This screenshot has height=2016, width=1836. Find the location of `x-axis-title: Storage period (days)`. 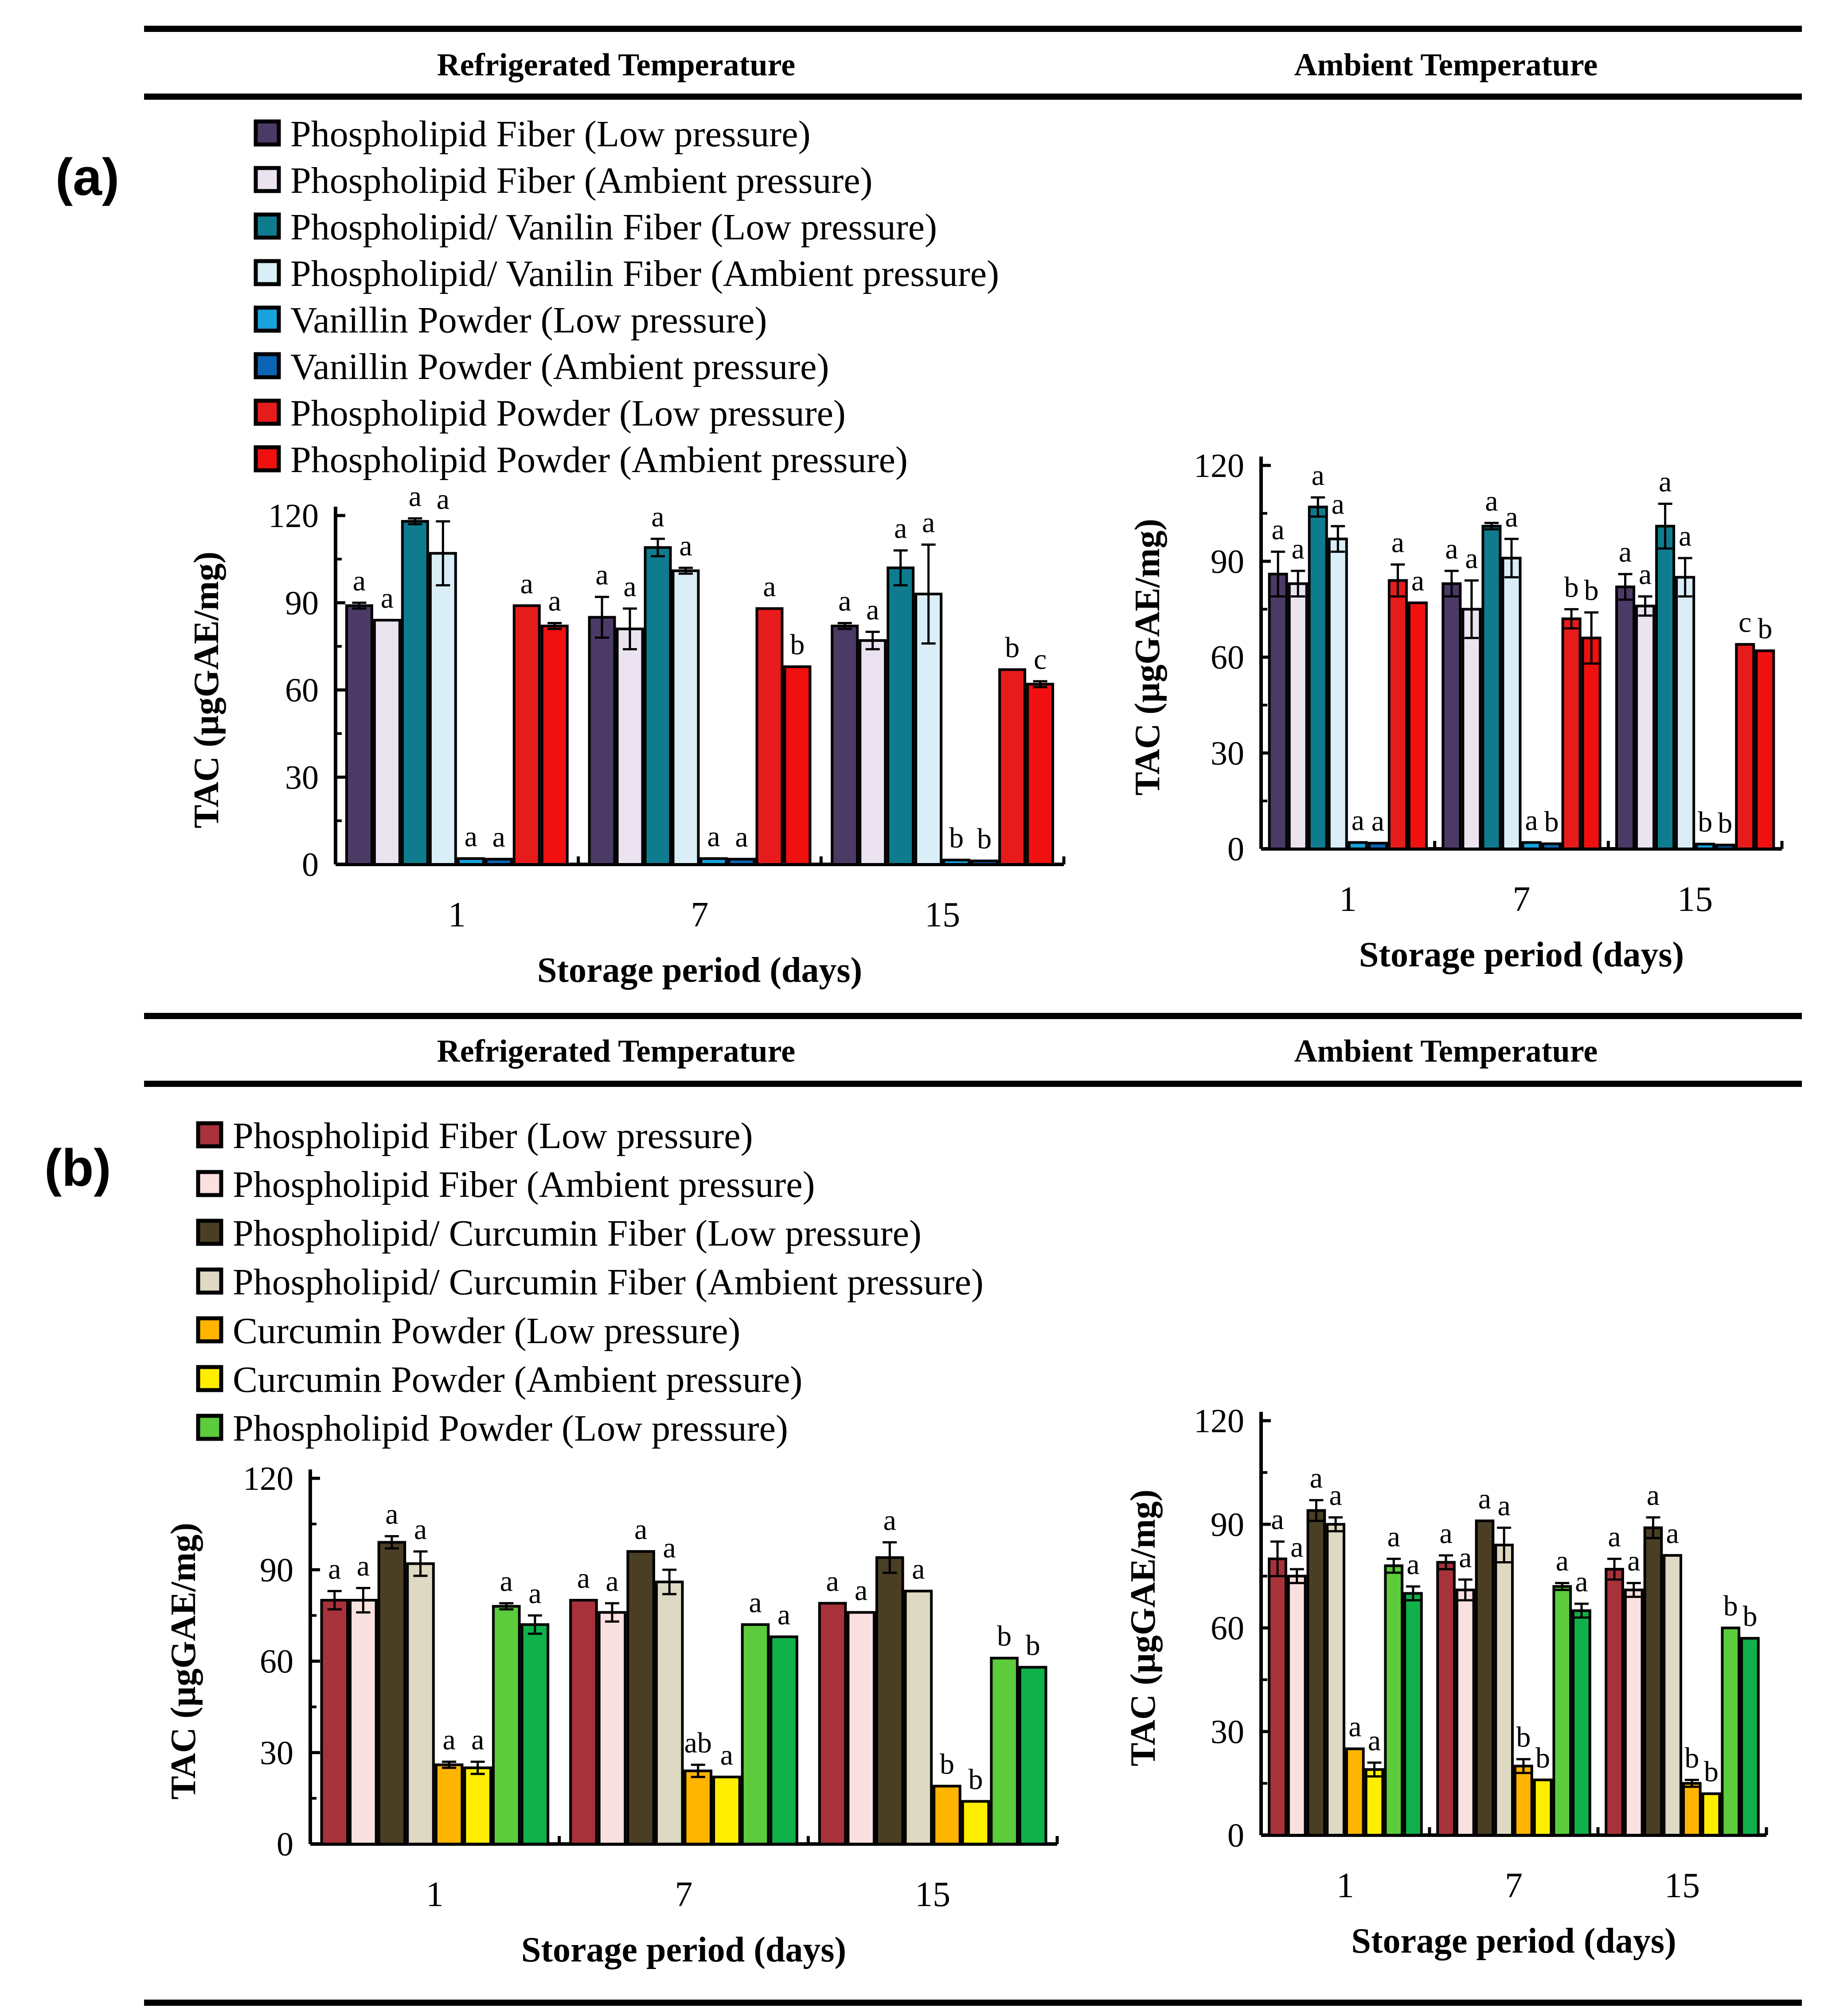

x-axis-title: Storage period (days) is located at coordinates (699, 970).